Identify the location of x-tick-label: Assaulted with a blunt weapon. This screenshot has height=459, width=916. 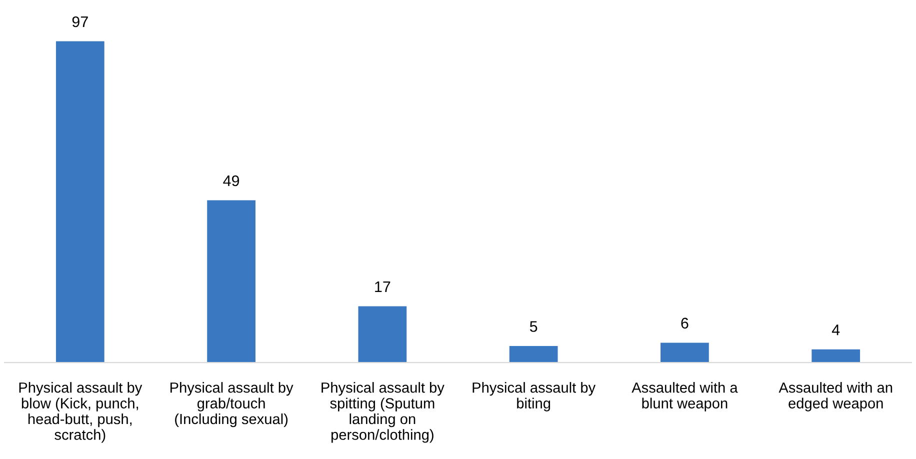
(685, 397).